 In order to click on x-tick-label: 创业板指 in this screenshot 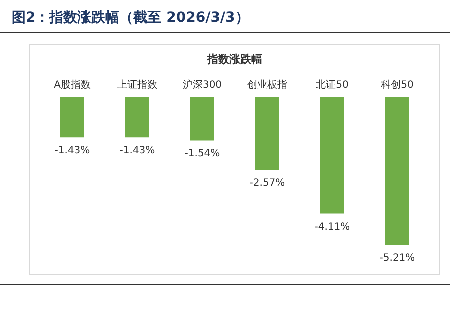, I will do `click(268, 85)`.